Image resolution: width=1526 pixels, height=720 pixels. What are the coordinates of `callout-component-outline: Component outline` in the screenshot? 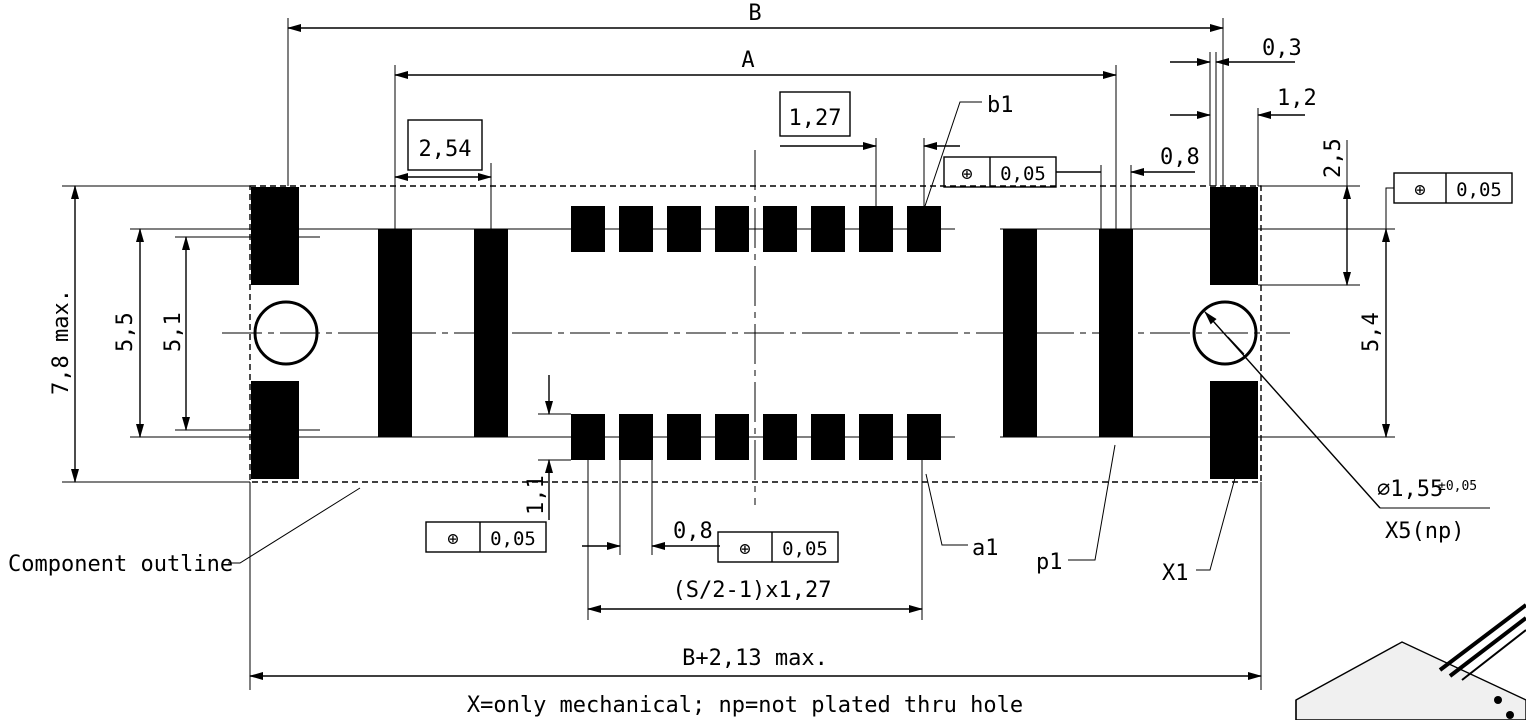 It's located at (120, 564).